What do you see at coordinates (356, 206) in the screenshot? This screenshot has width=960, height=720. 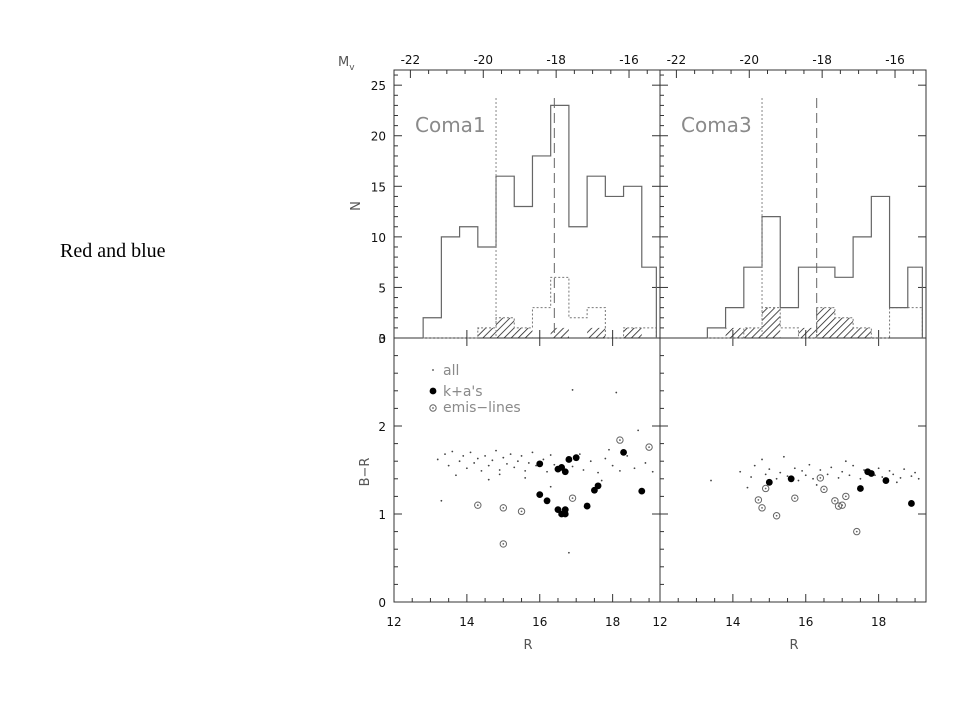 I see `top-y-axis-label: N` at bounding box center [356, 206].